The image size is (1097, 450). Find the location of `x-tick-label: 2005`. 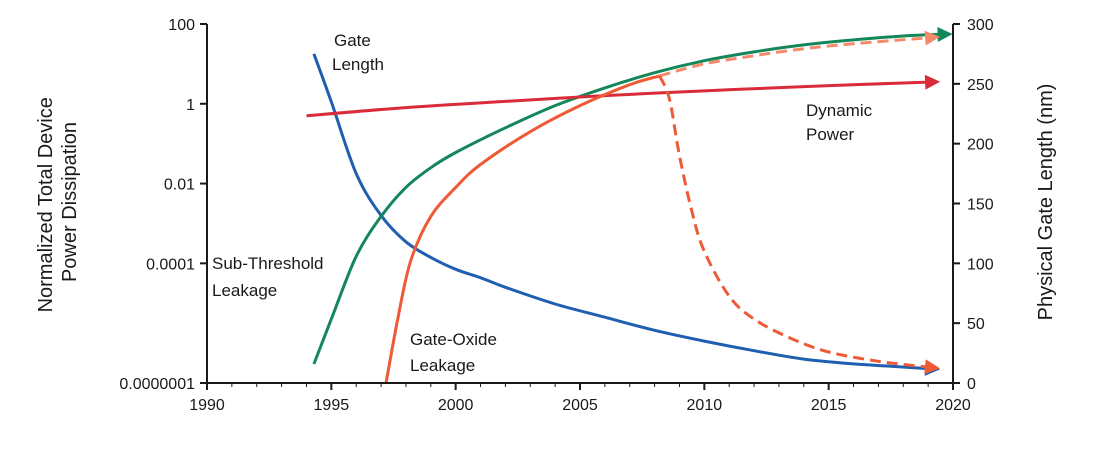

x-tick-label: 2005 is located at coordinates (580, 405).